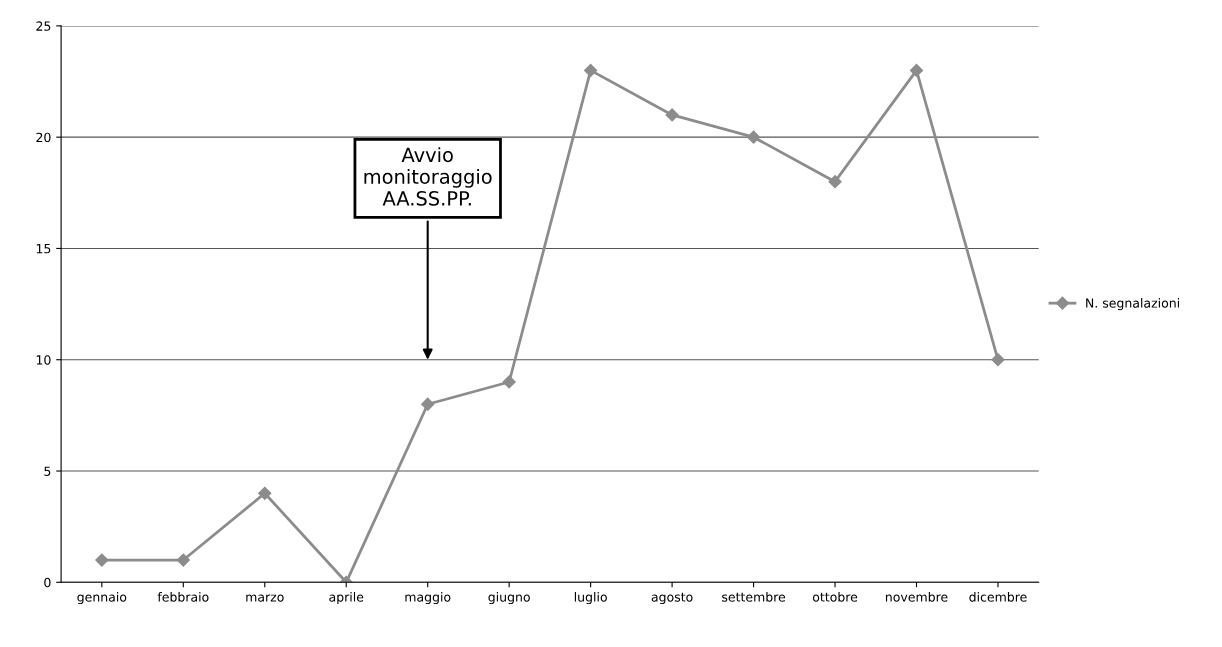 This screenshot has width=1222, height=647. What do you see at coordinates (47, 471) in the screenshot?
I see `y-tick-label: 5` at bounding box center [47, 471].